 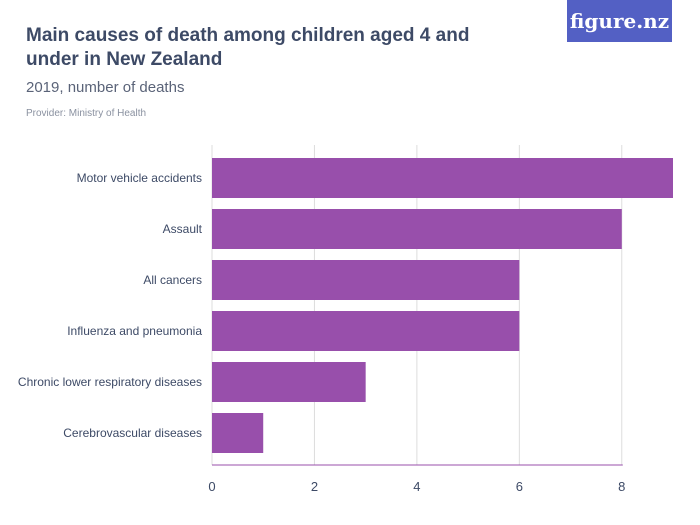 What do you see at coordinates (172, 280) in the screenshot?
I see `category-label: All cancers` at bounding box center [172, 280].